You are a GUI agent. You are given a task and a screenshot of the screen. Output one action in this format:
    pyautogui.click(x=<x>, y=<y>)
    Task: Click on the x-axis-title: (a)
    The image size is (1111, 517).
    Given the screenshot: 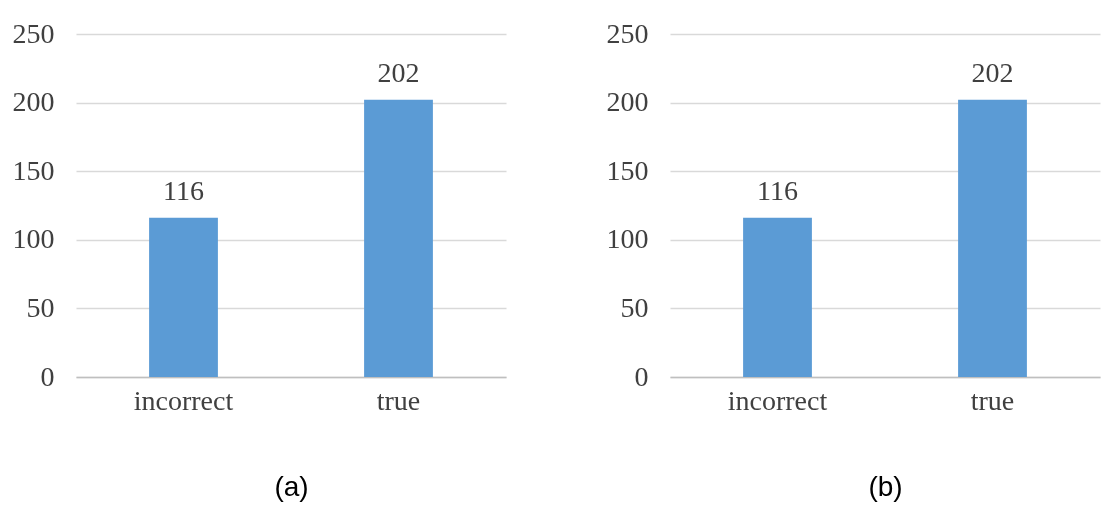 What is the action you would take?
    pyautogui.click(x=291, y=486)
    